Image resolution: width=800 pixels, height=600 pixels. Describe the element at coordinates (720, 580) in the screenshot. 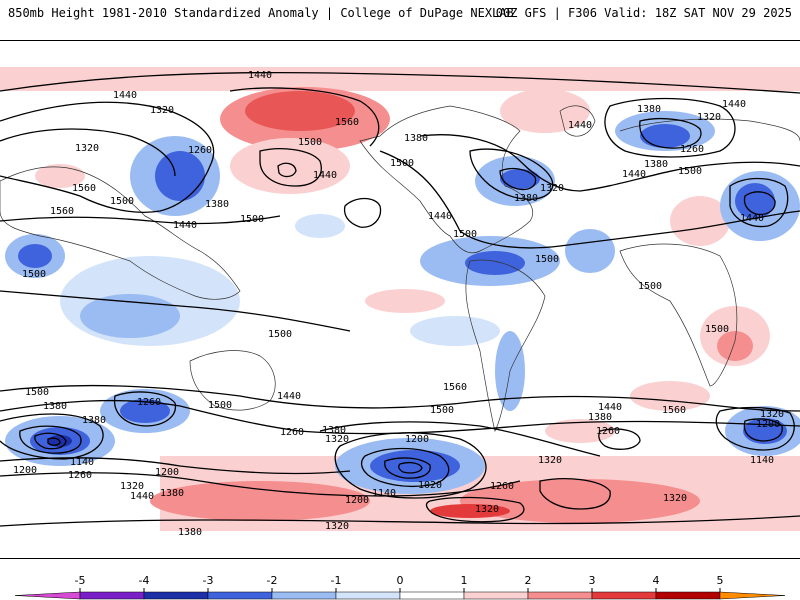

I see `colorbar-tick-label: 5` at that location.